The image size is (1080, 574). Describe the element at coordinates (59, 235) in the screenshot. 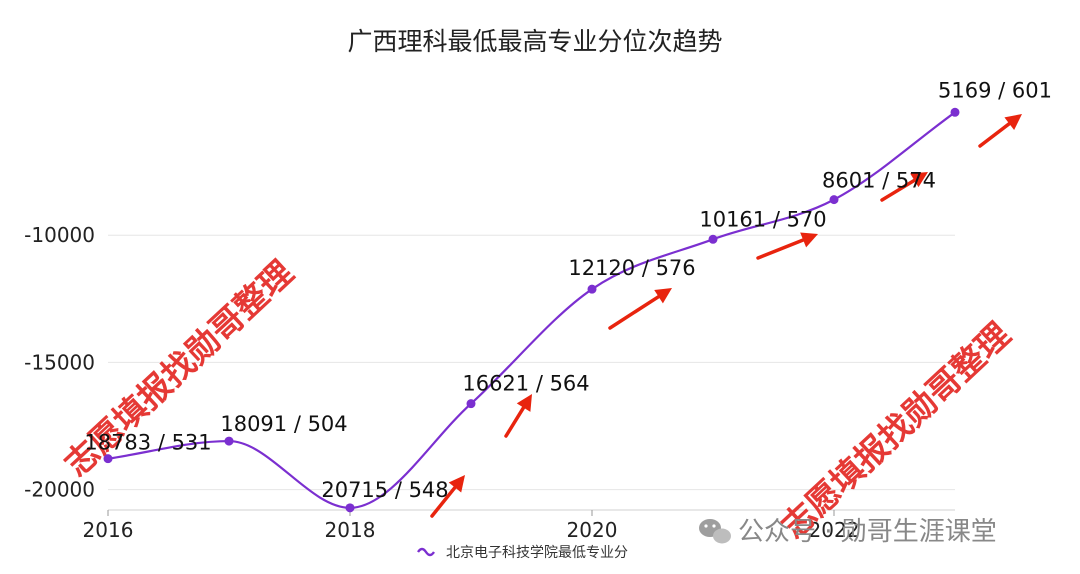

I see `y-tick-label: -10000` at that location.